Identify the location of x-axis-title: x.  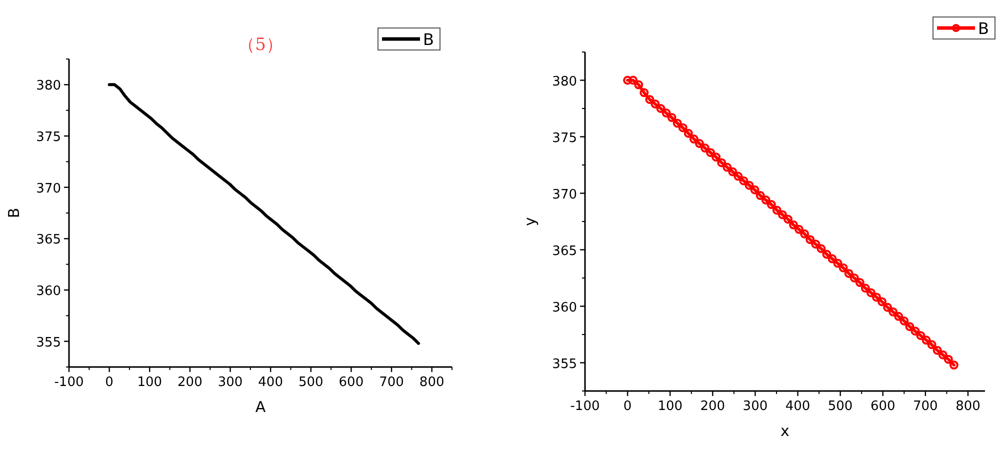
(785, 431).